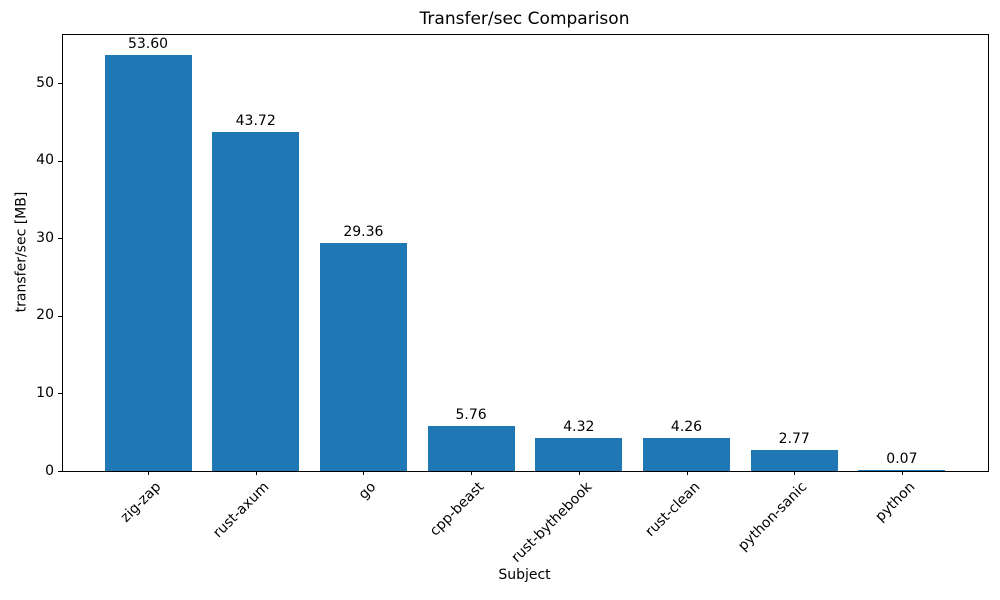 This screenshot has width=1000, height=600. What do you see at coordinates (148, 44) in the screenshot?
I see `bar-value-label: 53.60` at bounding box center [148, 44].